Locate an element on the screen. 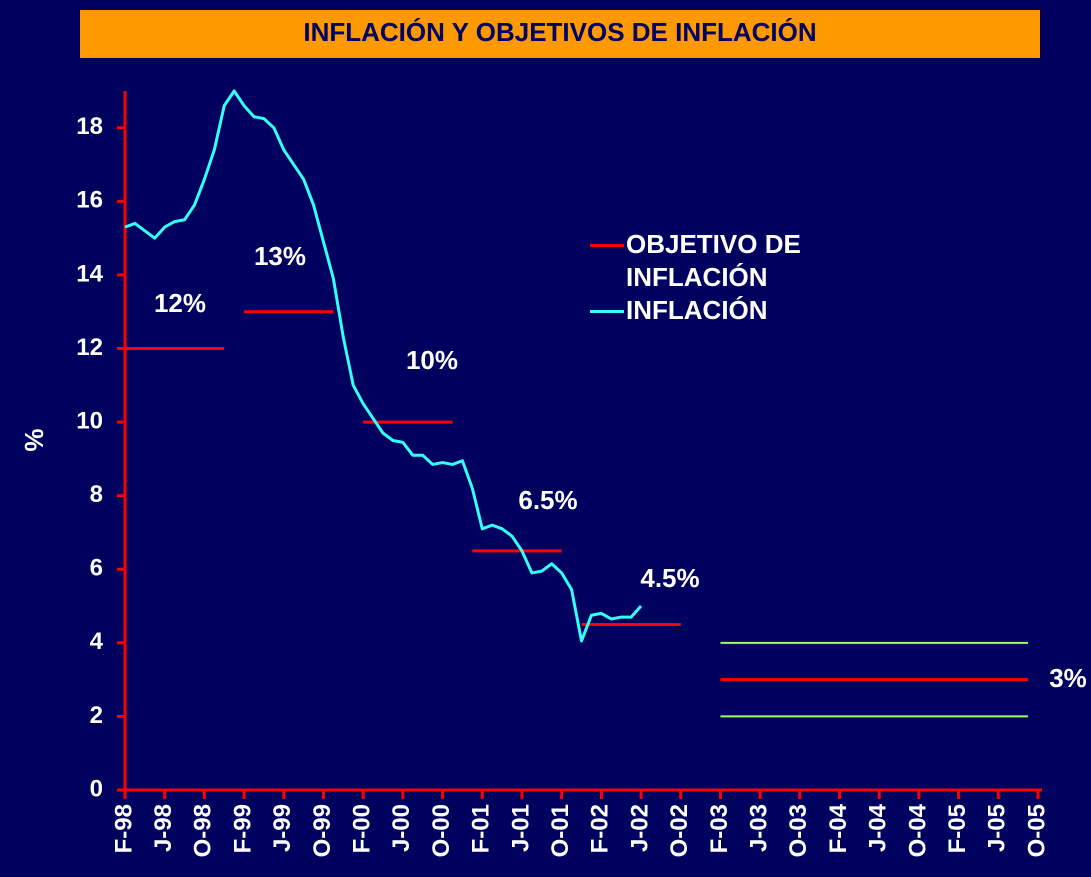  x-tick-label: F-04 is located at coordinates (838, 828).